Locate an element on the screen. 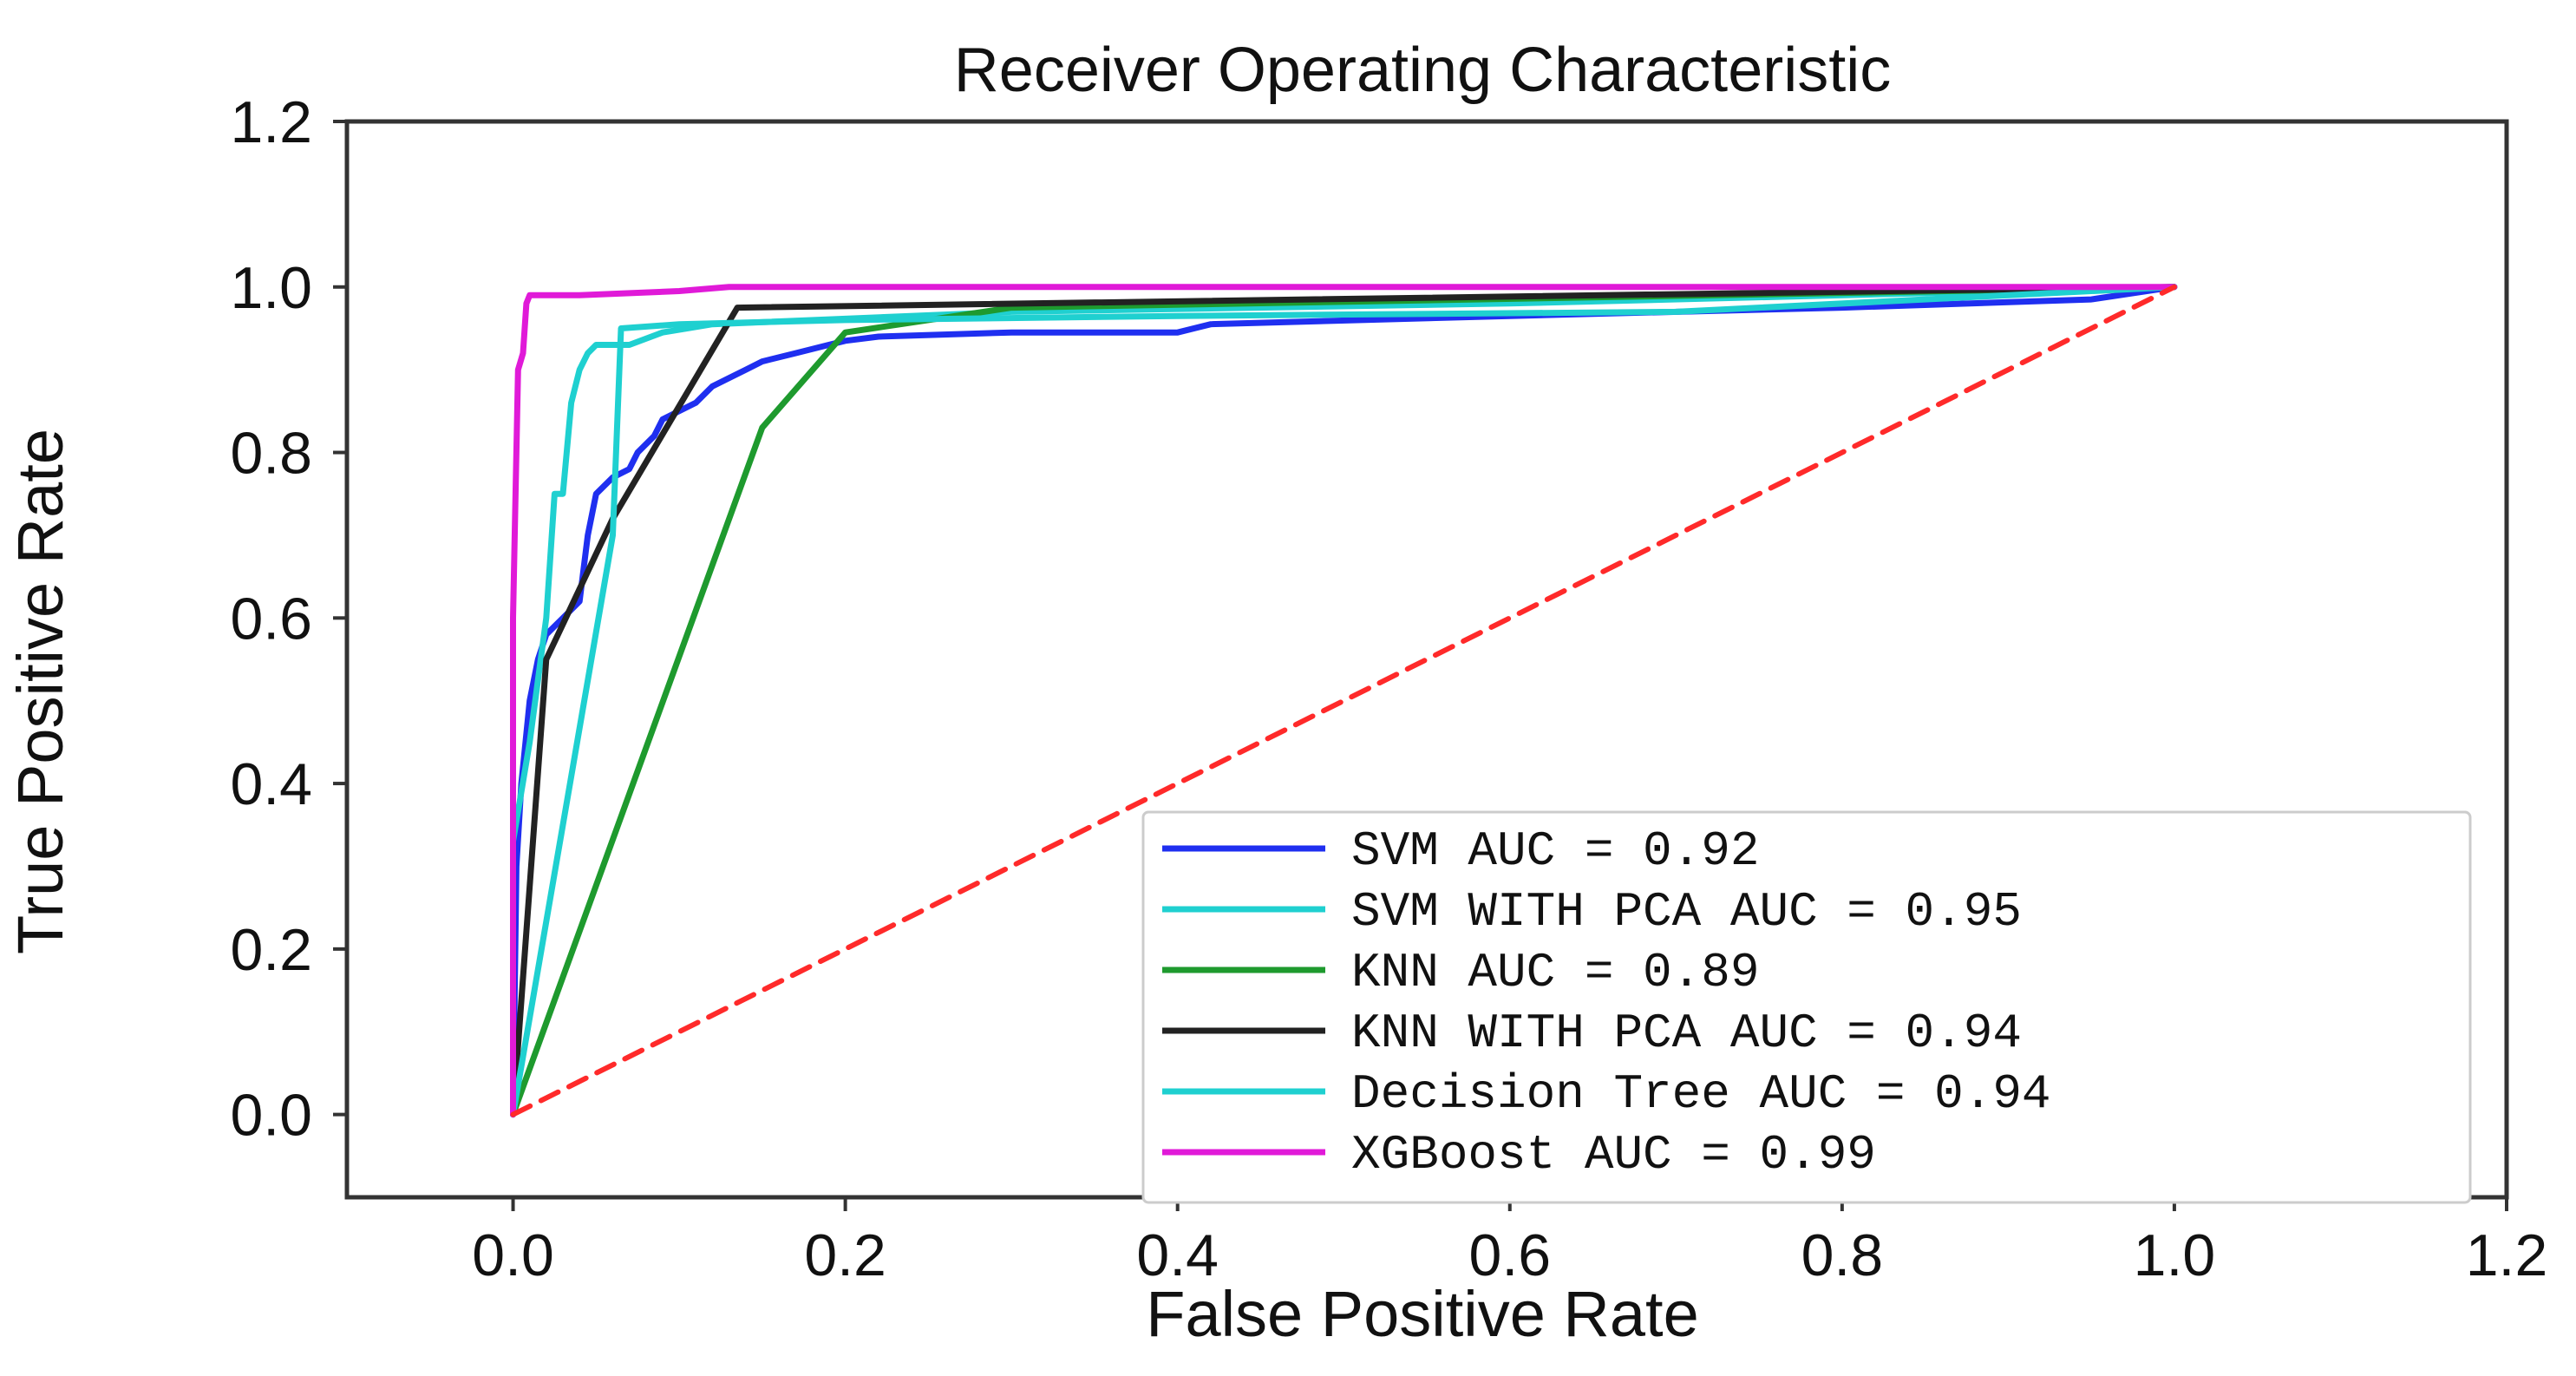  y-tick-label: 0.6 is located at coordinates (271, 619).